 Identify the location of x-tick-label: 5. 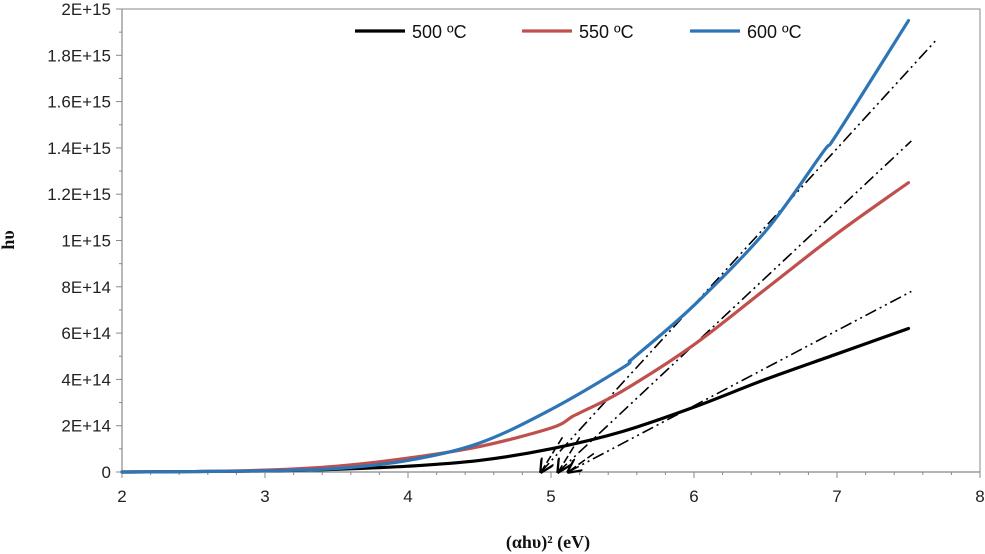
(550, 496).